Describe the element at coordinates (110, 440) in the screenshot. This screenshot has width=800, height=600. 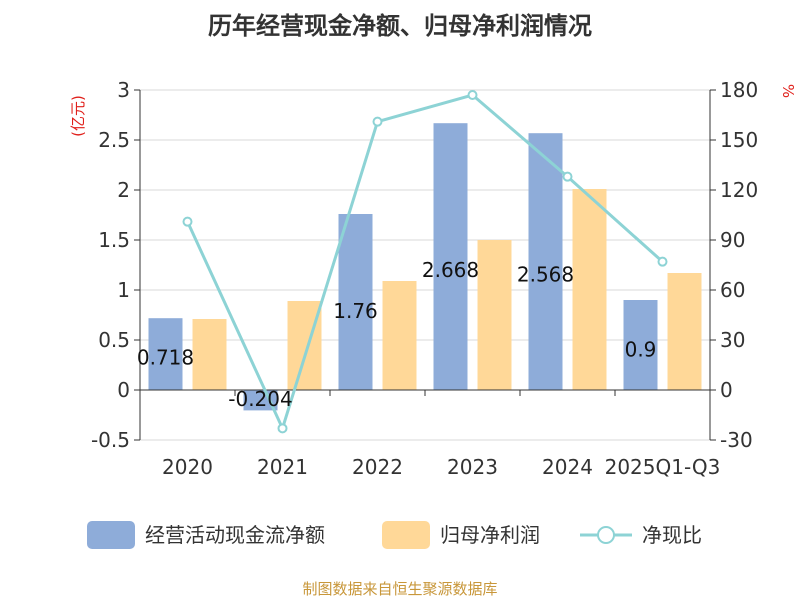
I see `left-axis-tick-label: -0.5` at that location.